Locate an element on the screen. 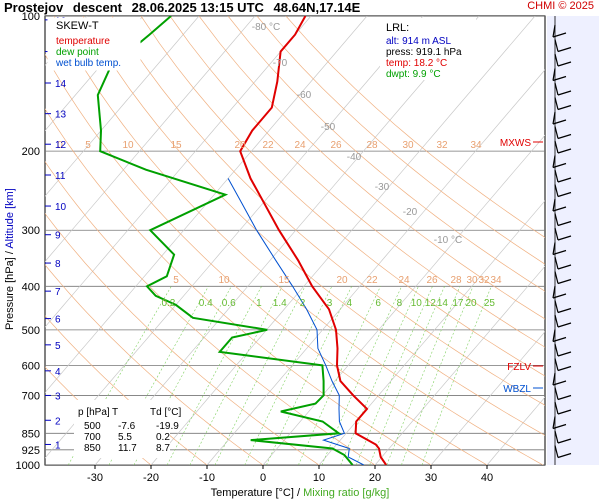 The width and height of the screenshot is (600, 500). dry-adiabat-label: 26 is located at coordinates (336, 145).